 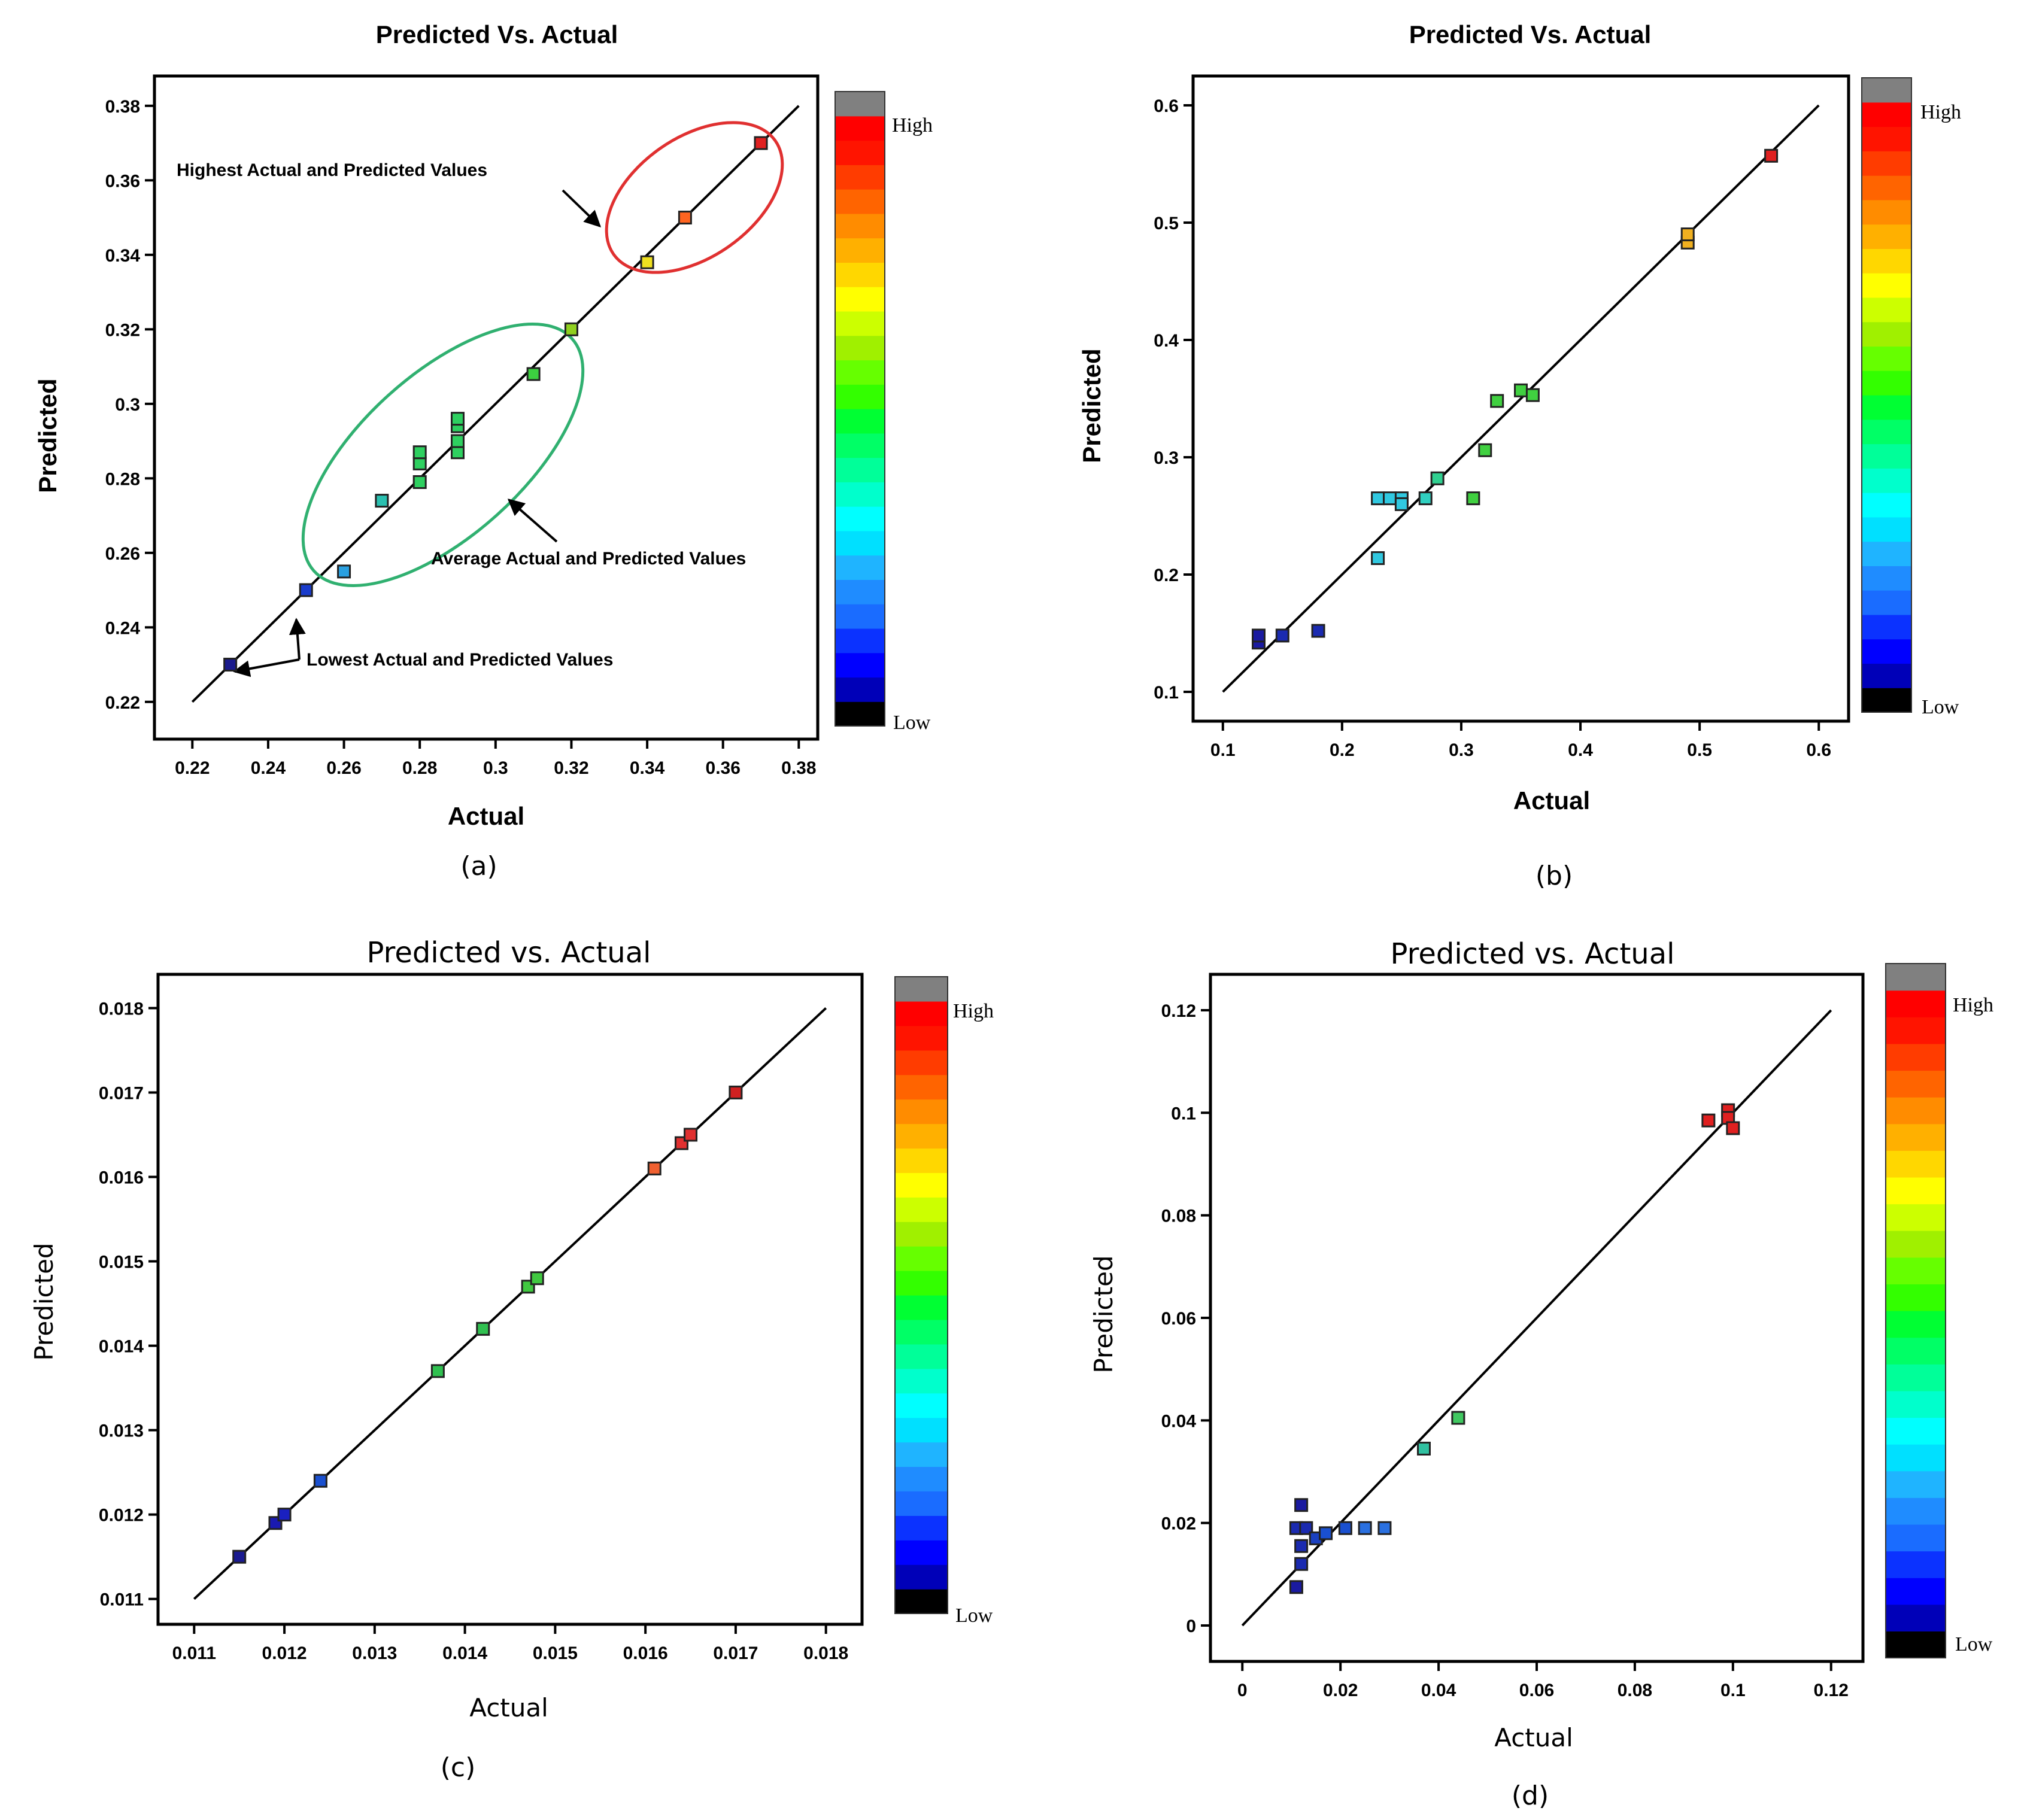 What do you see at coordinates (735, 1653) in the screenshot?
I see `chart-c-xtick-label: 0.017` at bounding box center [735, 1653].